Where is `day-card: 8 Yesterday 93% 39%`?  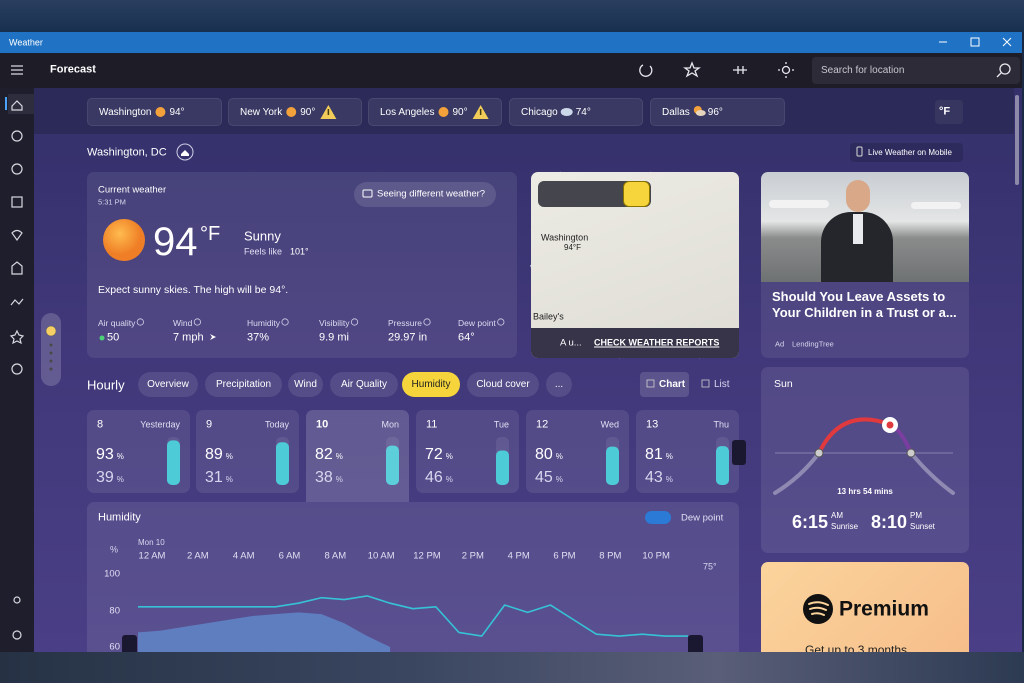
day-card: 8 Yesterday 93% 39% is located at coordinates (138, 451).